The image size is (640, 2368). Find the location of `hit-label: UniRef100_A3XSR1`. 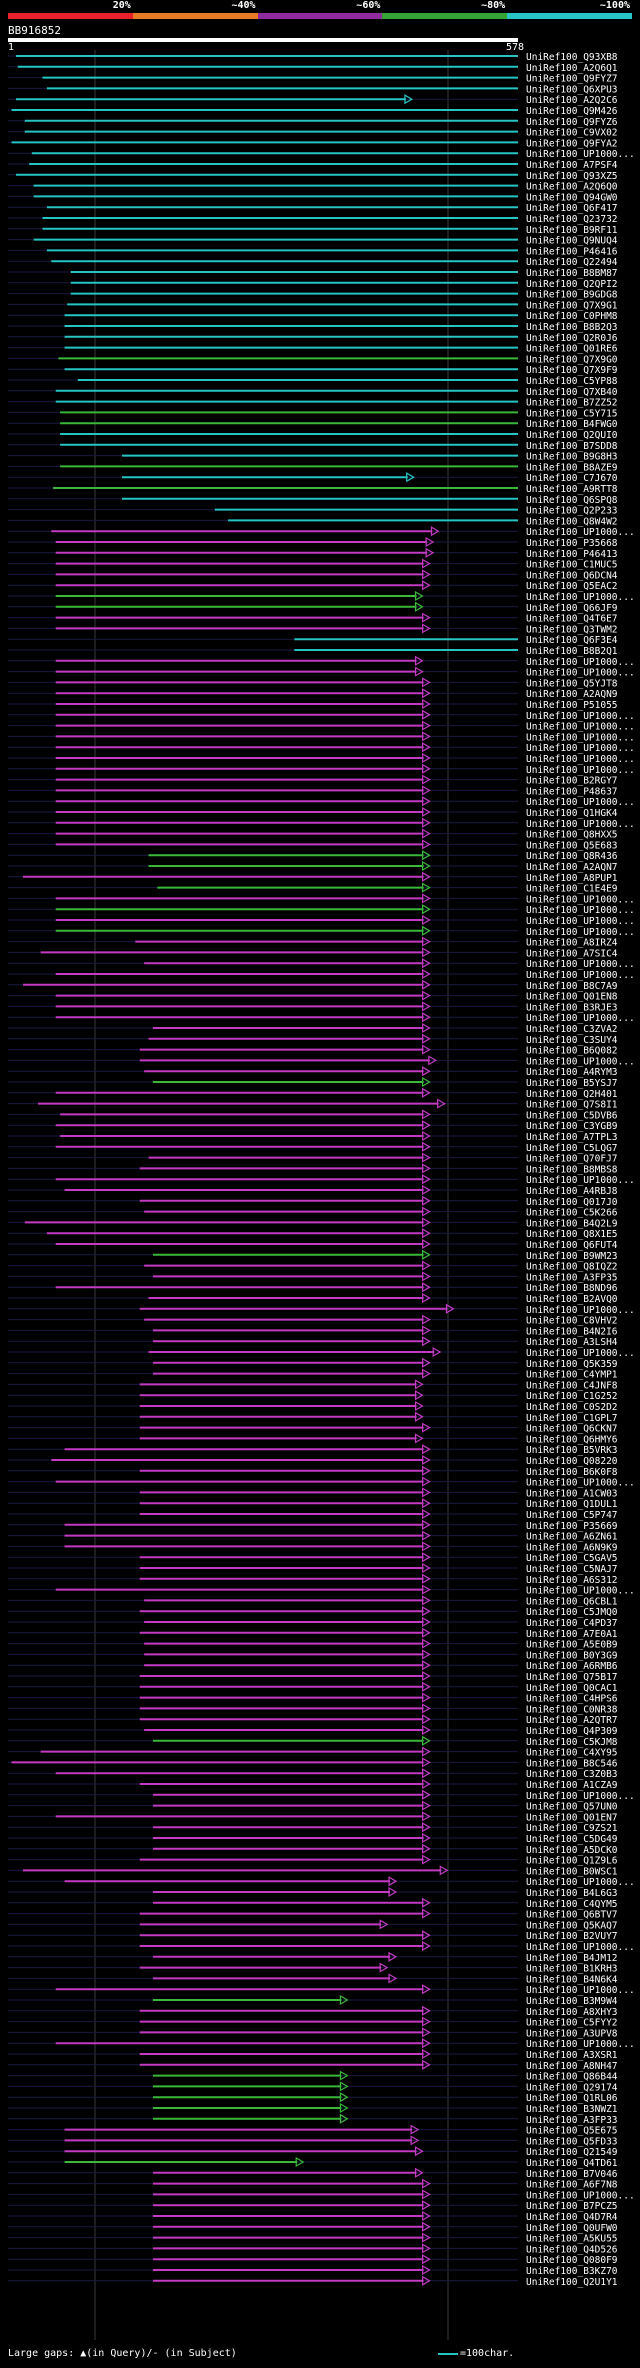

hit-label: UniRef100_A3XSR1 is located at coordinates (572, 2055).